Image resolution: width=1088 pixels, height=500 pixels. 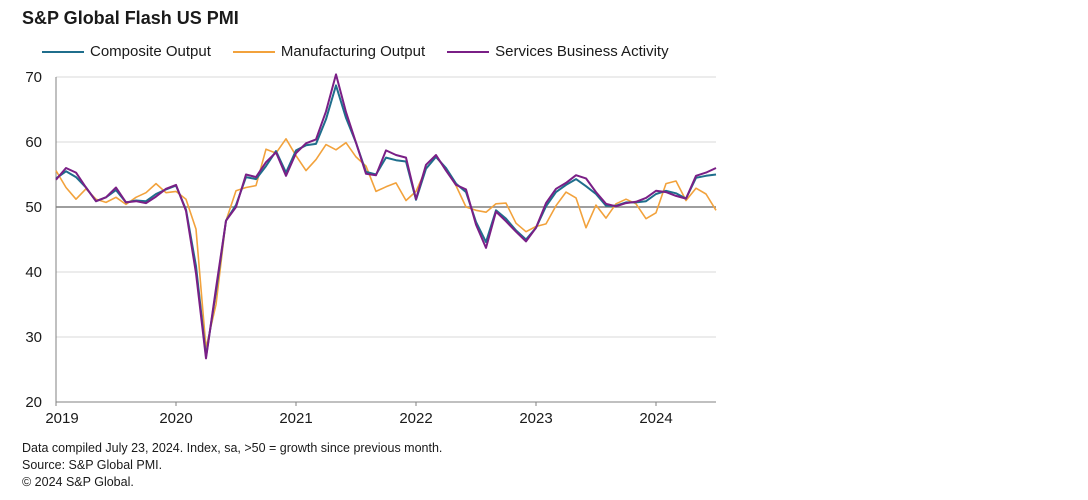 I want to click on x-tick-label-2024: 2024, so click(x=655, y=418).